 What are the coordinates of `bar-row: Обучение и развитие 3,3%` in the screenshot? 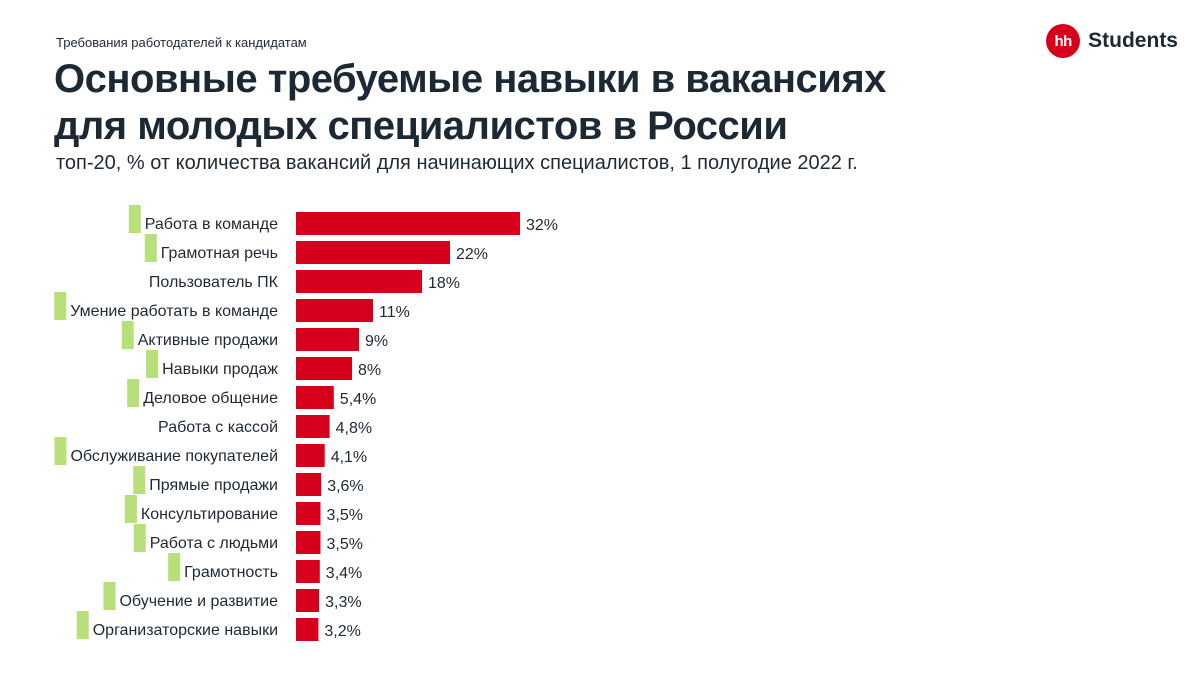 It's located at (232, 597).